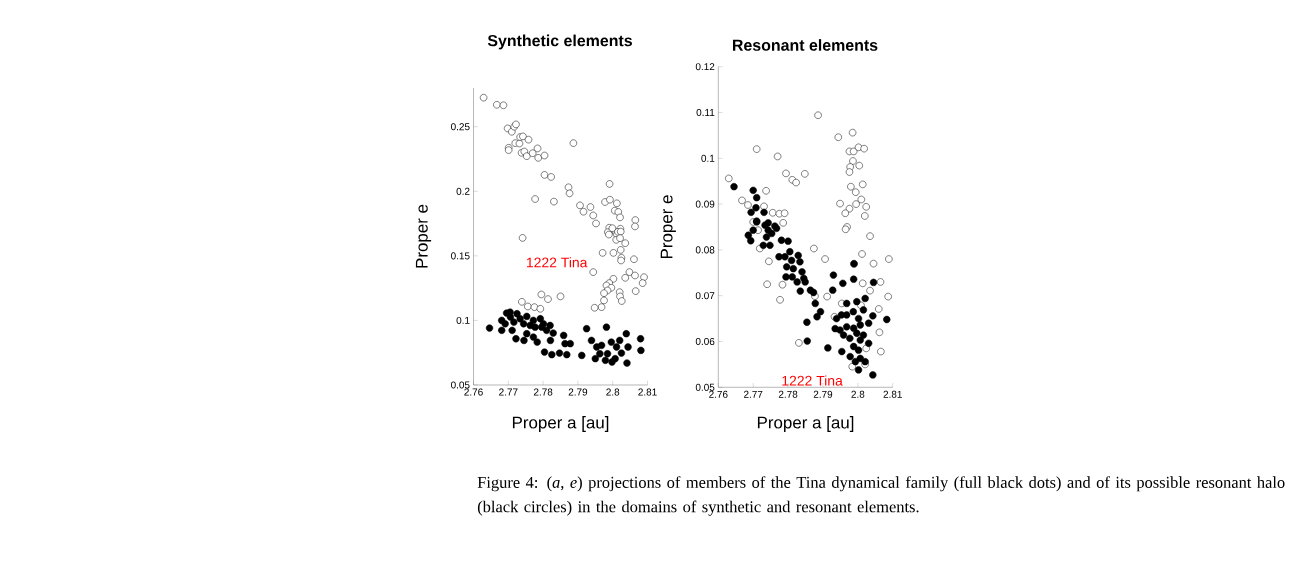 The width and height of the screenshot is (1314, 571). I want to click on chart-title: Resonant elements, so click(805, 45).